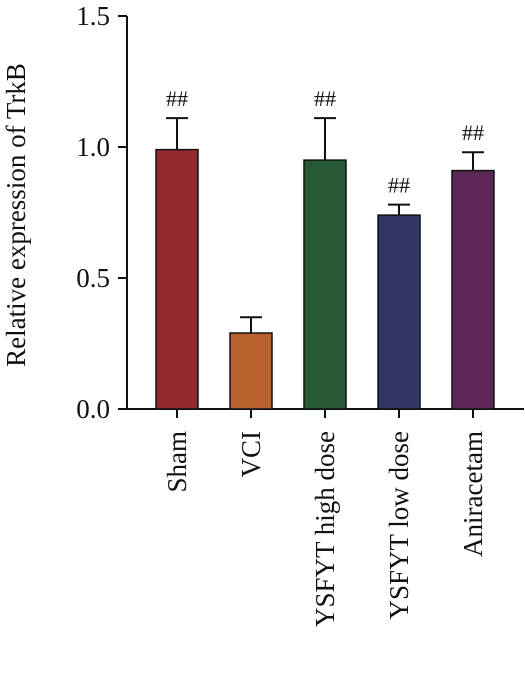 The image size is (525, 674). What do you see at coordinates (16, 215) in the screenshot?
I see `y-axis-label: Relative expression of TrkB` at bounding box center [16, 215].